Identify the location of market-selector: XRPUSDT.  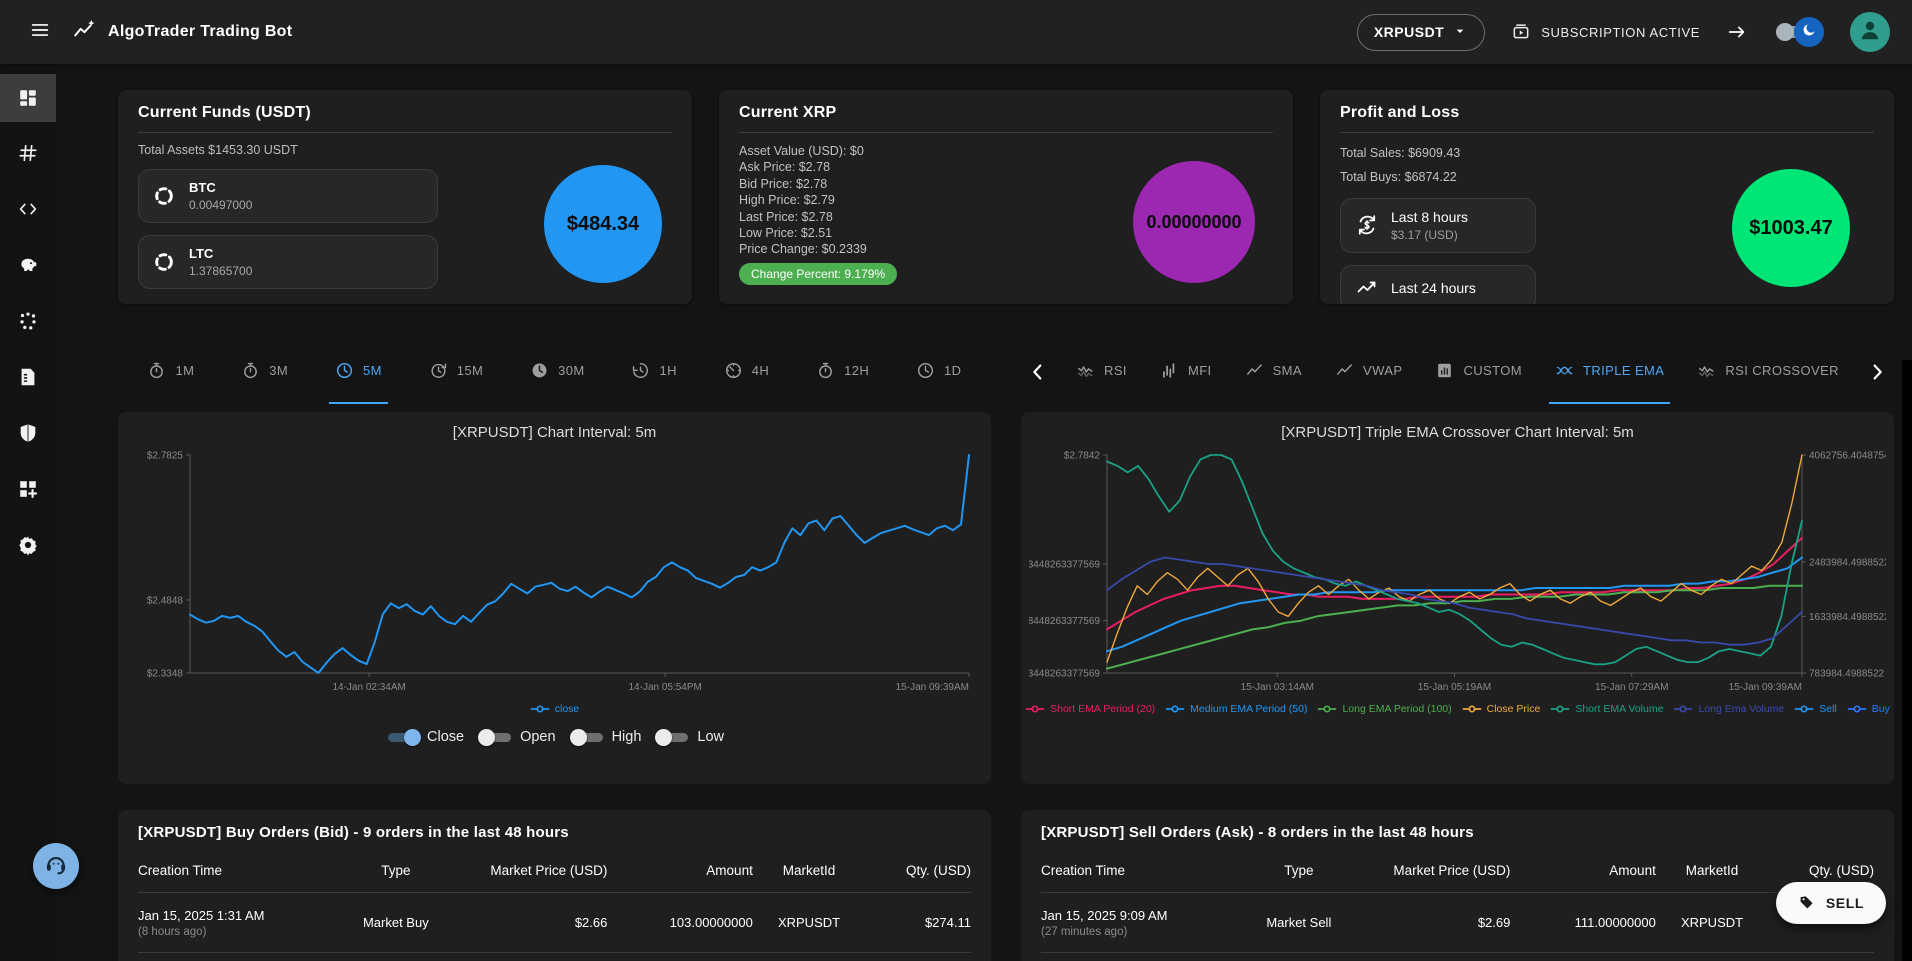
(1421, 32).